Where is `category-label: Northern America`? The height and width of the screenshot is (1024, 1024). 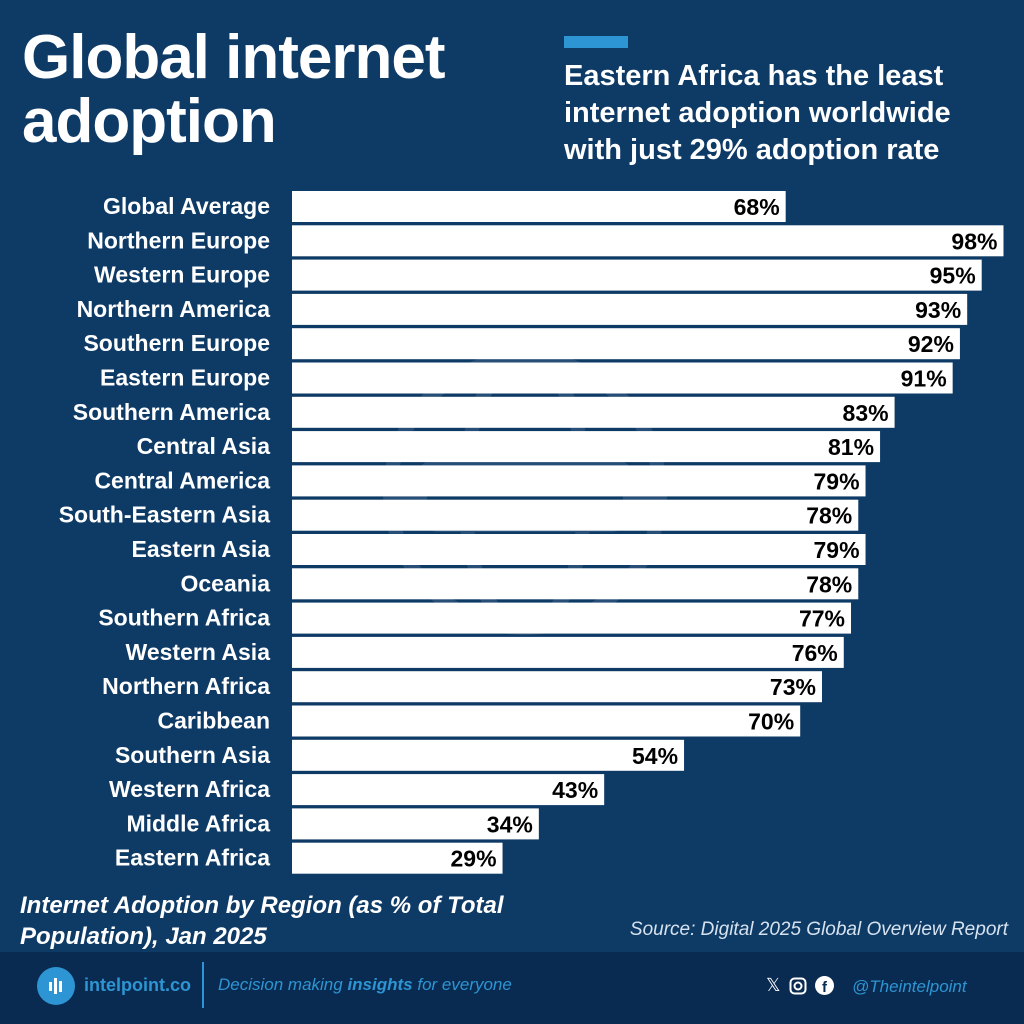
category-label: Northern America is located at coordinates (174, 309).